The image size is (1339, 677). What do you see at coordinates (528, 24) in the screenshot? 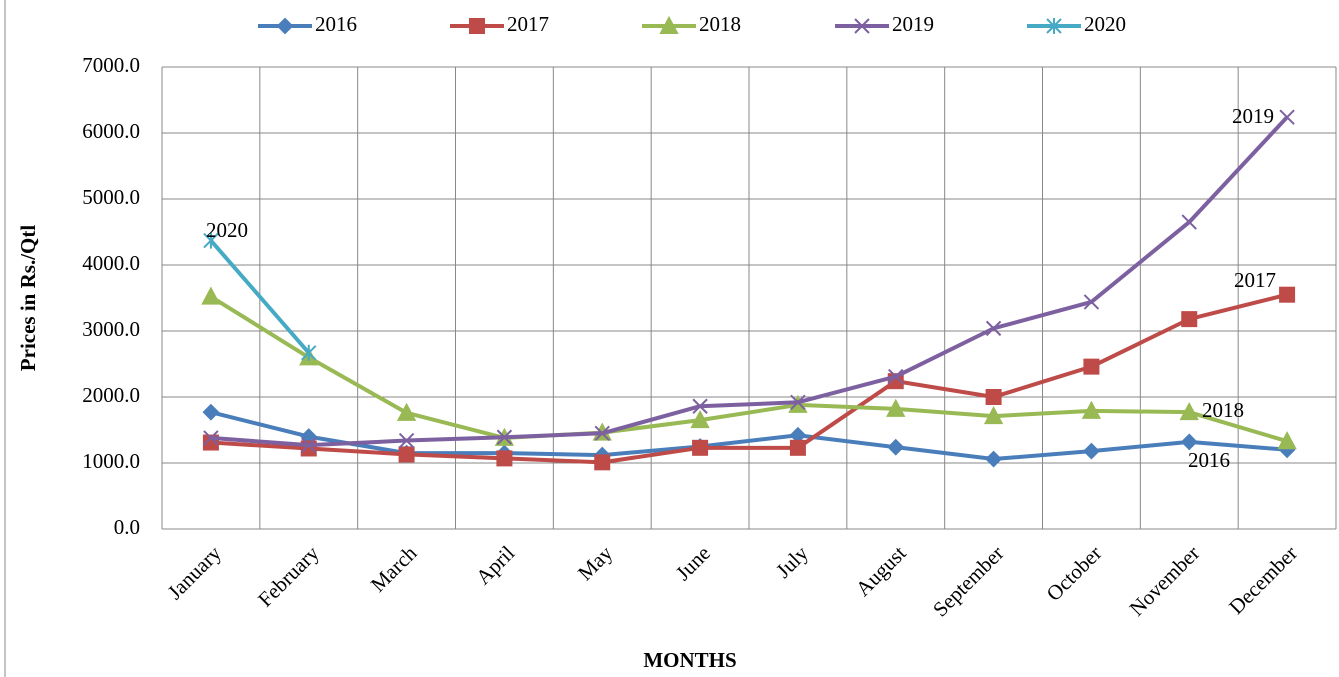
I see `legend-label: 2017` at bounding box center [528, 24].